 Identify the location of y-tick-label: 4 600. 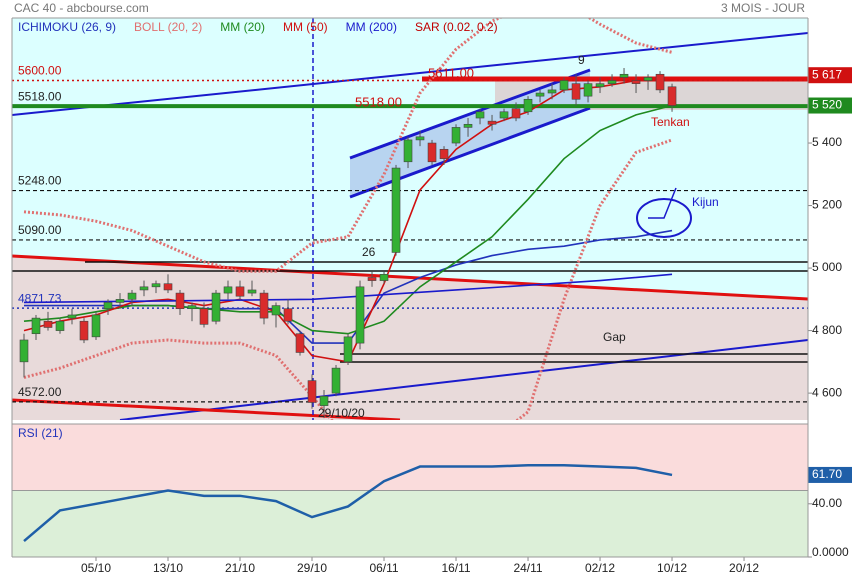
(827, 392).